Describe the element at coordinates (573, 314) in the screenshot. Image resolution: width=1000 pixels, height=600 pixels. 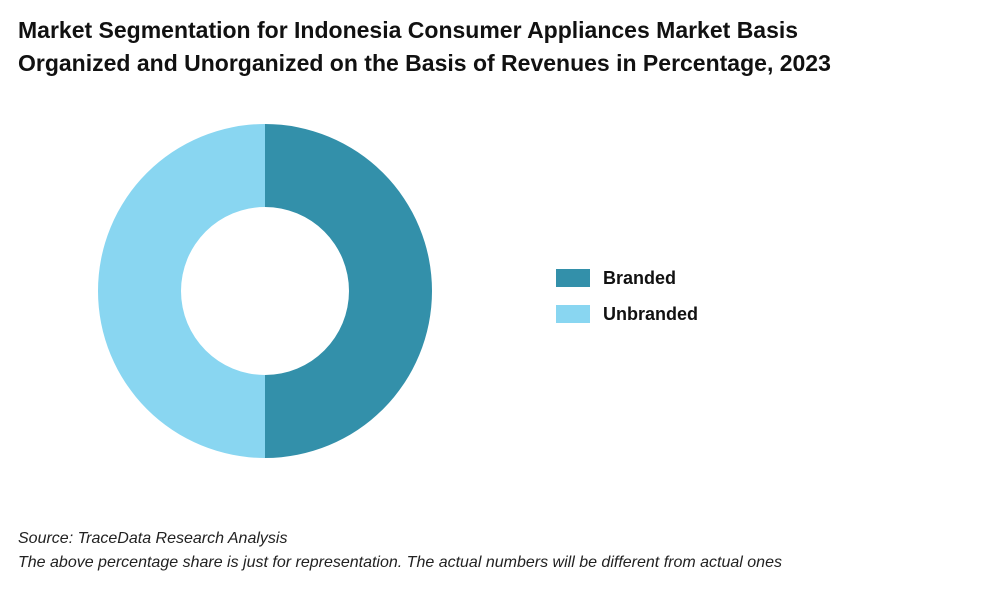
I see `legend-swatch-unbranded` at that location.